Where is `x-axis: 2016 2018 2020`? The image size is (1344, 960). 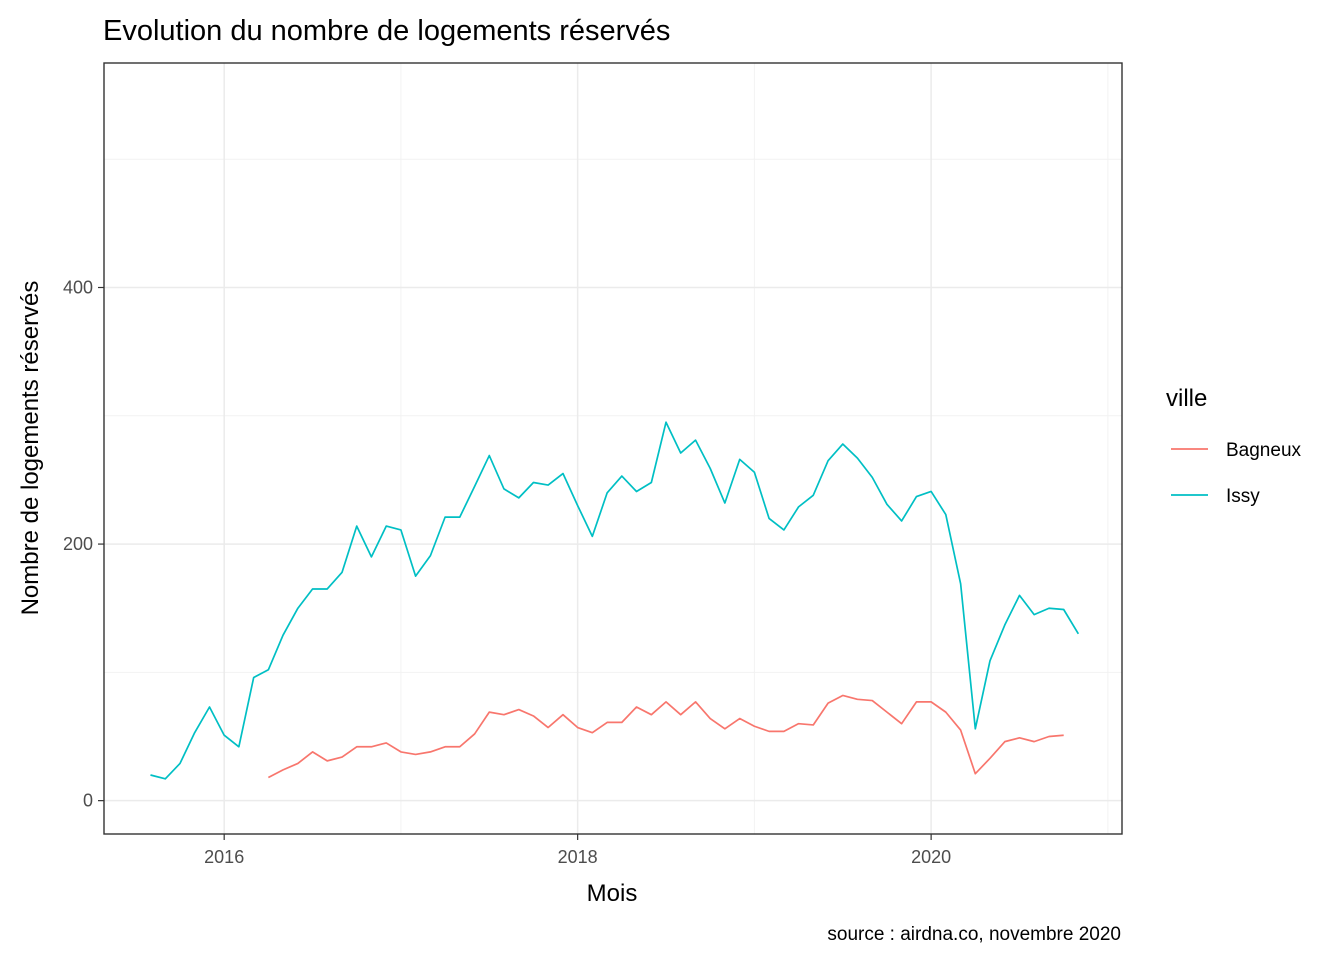 x-axis: 2016 2018 2020 is located at coordinates (577, 850).